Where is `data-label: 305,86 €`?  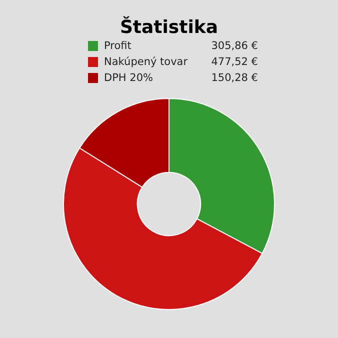
data-label: 305,86 € is located at coordinates (234, 46).